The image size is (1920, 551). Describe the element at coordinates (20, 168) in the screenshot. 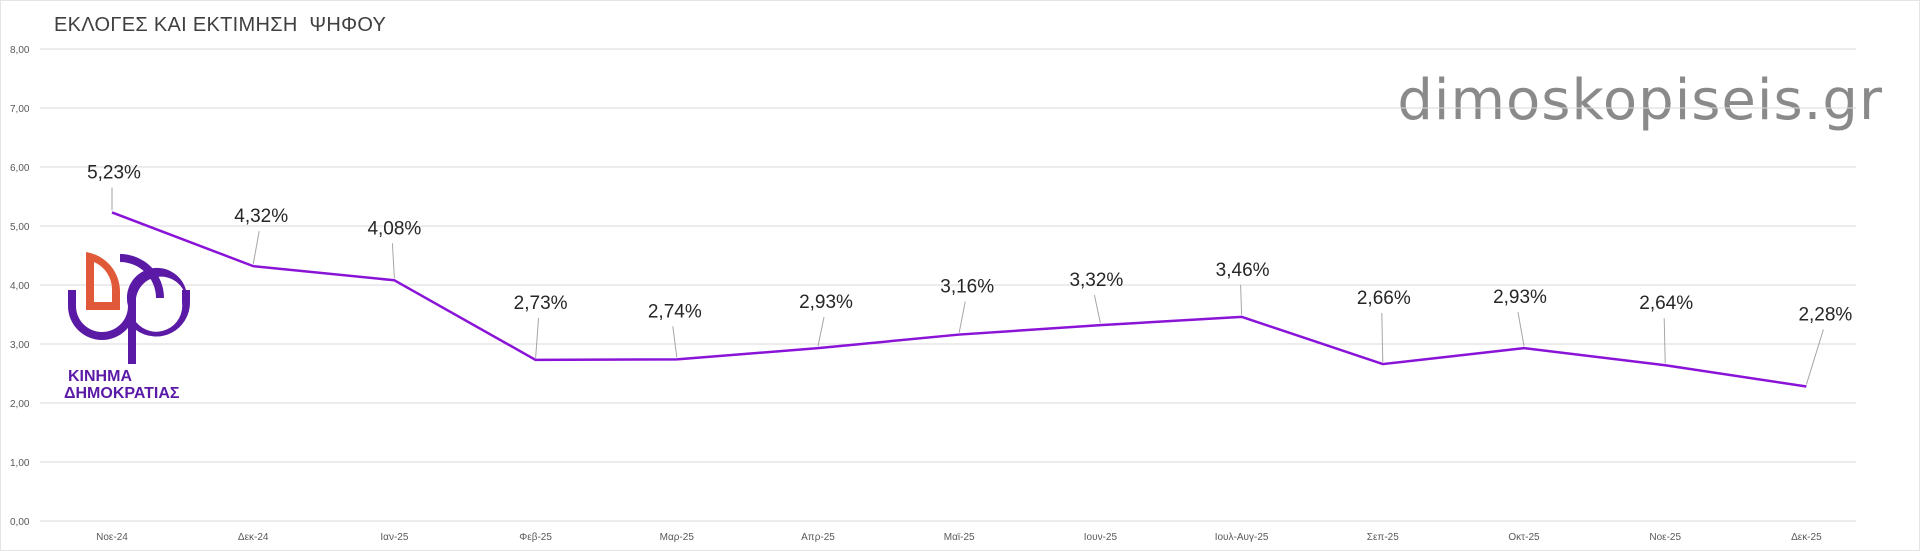

I see `y-tick-label: 6,00` at that location.